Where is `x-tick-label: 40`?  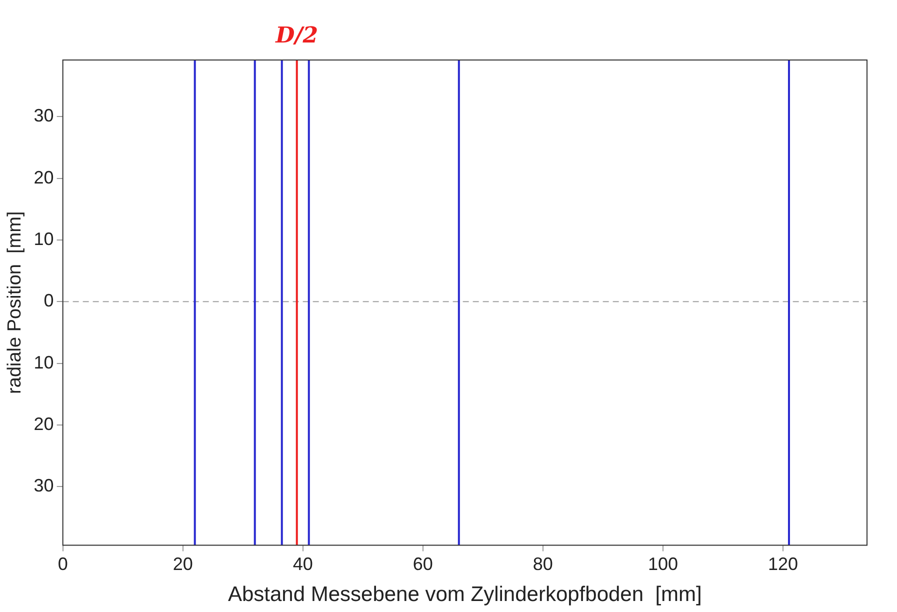
x-tick-label: 40 is located at coordinates (302, 564).